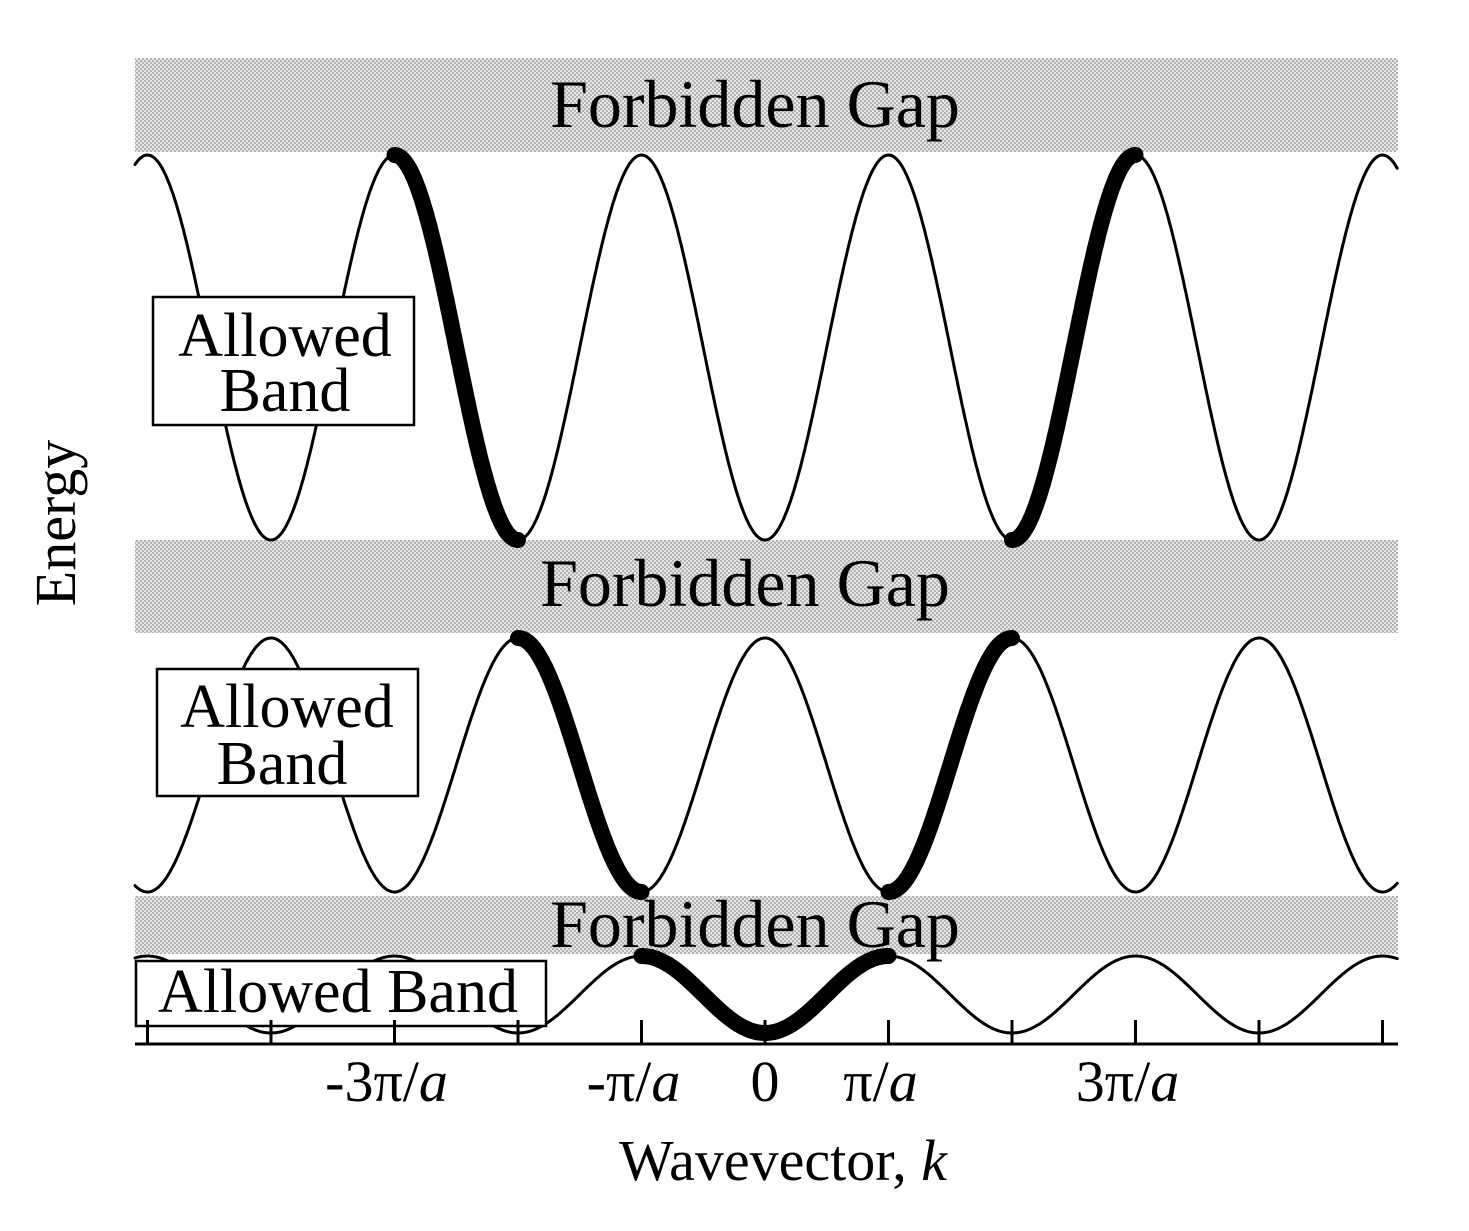 The height and width of the screenshot is (1231, 1469). What do you see at coordinates (580, 765) in the screenshot?
I see `band-2-extended-zone-left` at bounding box center [580, 765].